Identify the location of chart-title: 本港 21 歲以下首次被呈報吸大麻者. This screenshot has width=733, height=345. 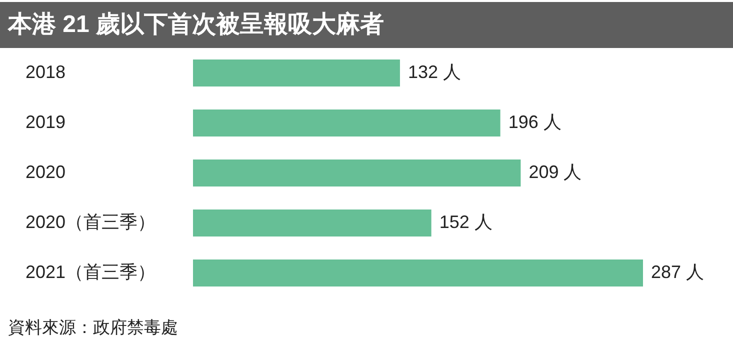
(366, 25).